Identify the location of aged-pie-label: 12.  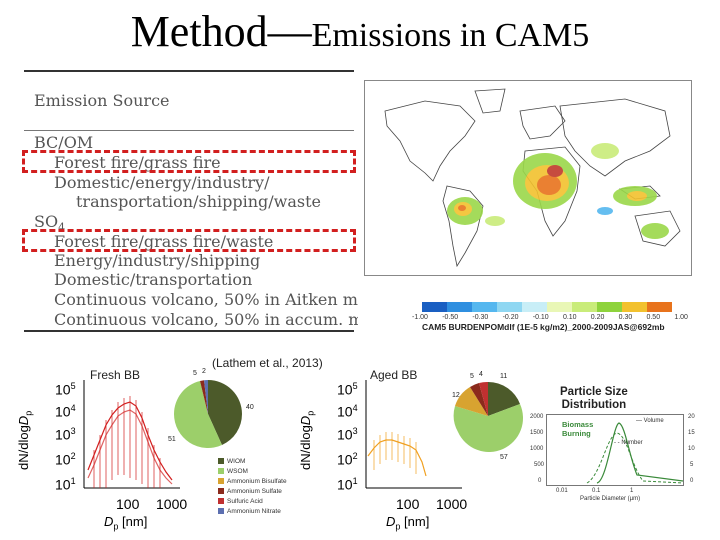
(456, 395).